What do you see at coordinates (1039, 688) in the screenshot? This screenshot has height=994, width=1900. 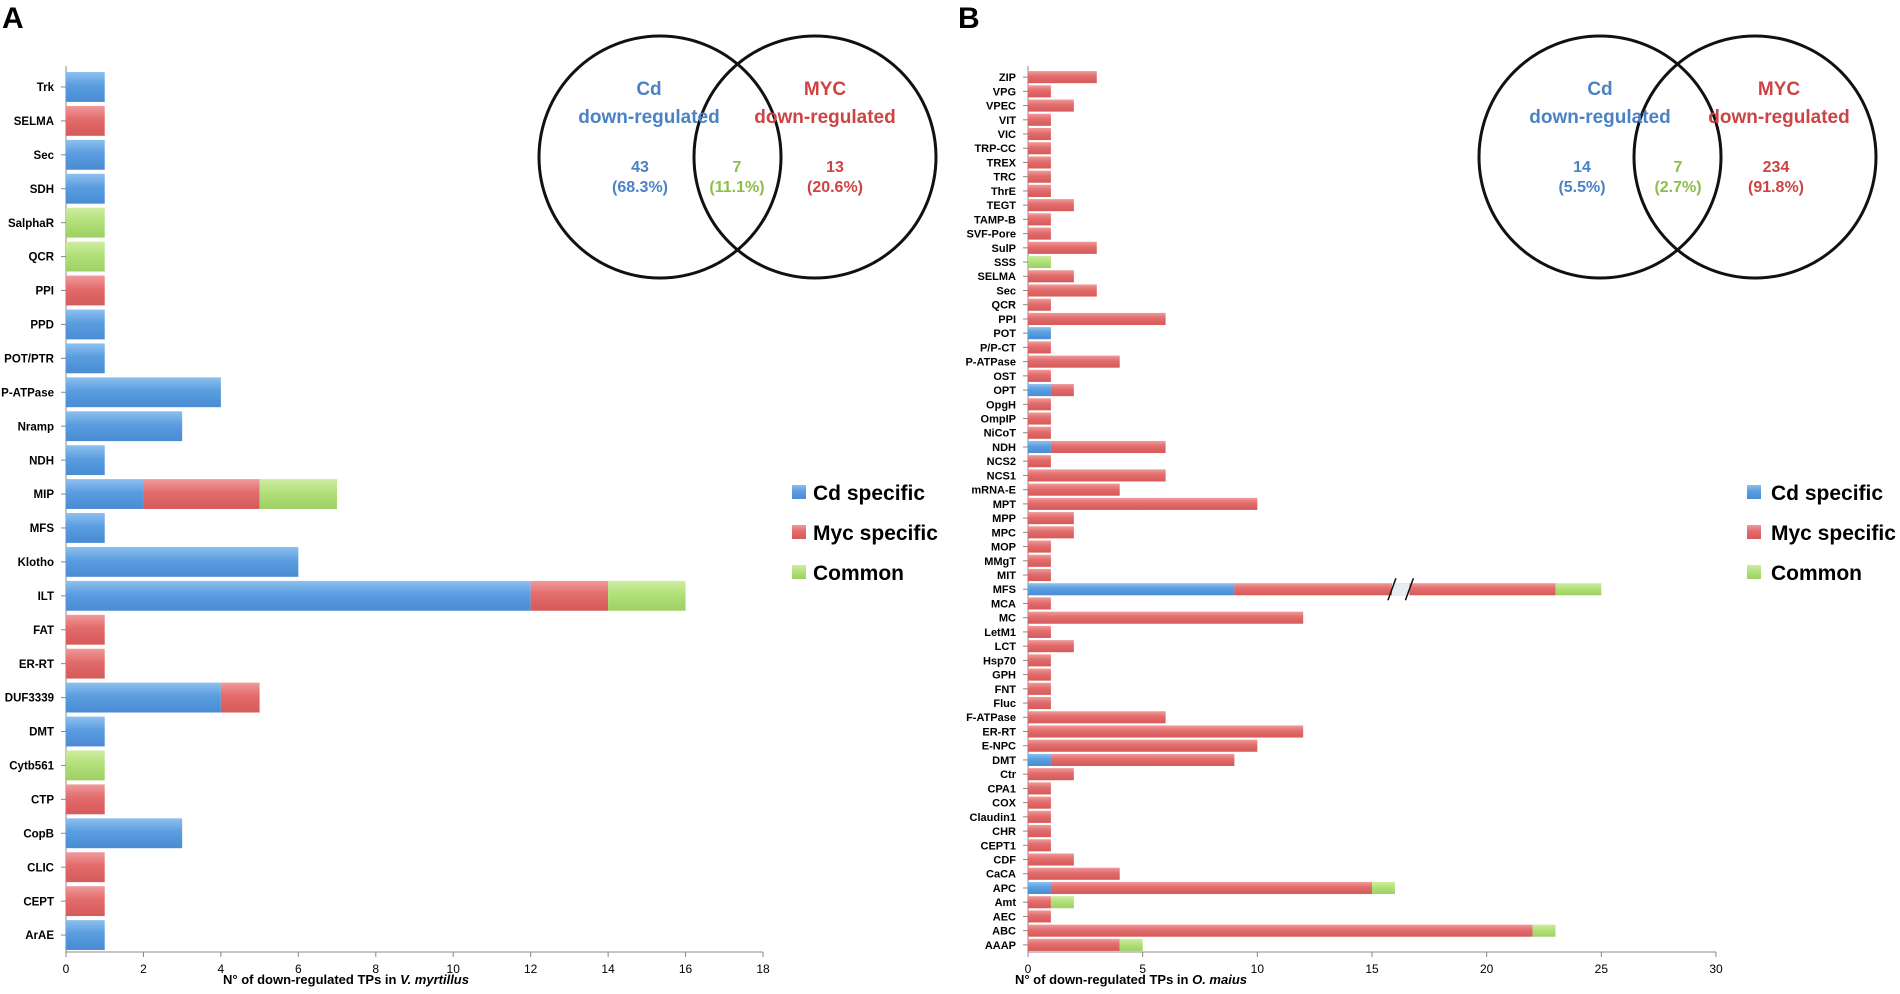 I see `bar-myc-fnt` at bounding box center [1039, 688].